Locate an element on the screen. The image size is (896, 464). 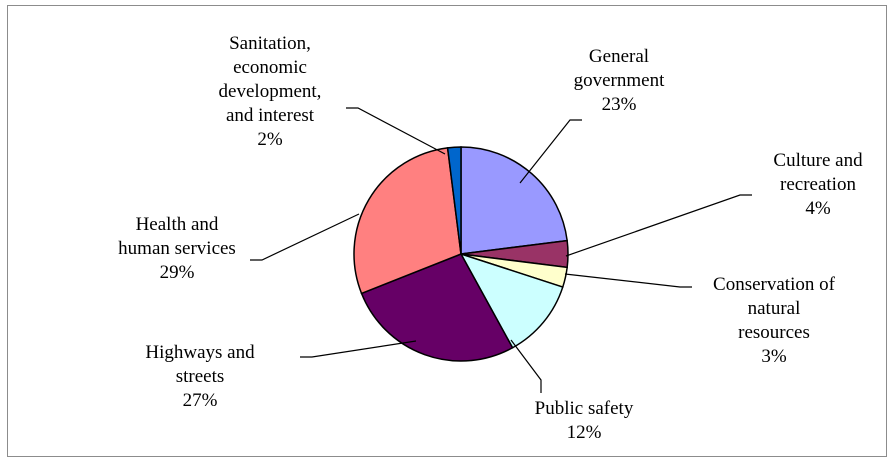
data-label: General government 23% is located at coordinates (619, 80).